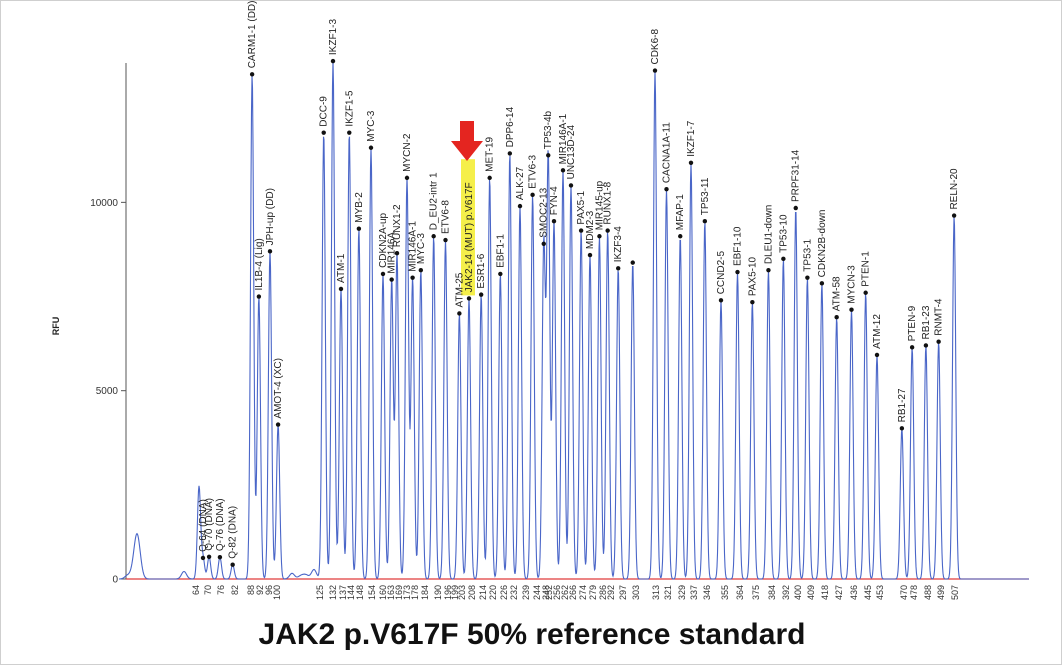 The height and width of the screenshot is (665, 1062). Describe the element at coordinates (233, 532) in the screenshot. I see `peak-label: Q-82 (DNA)` at that location.